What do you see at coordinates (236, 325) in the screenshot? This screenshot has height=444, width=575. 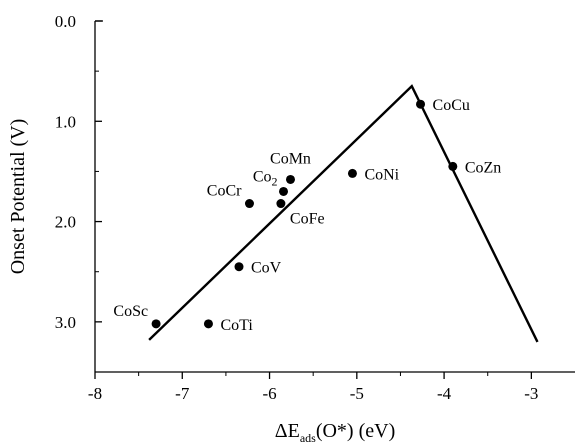 I see `point-label: CoTi` at bounding box center [236, 325].